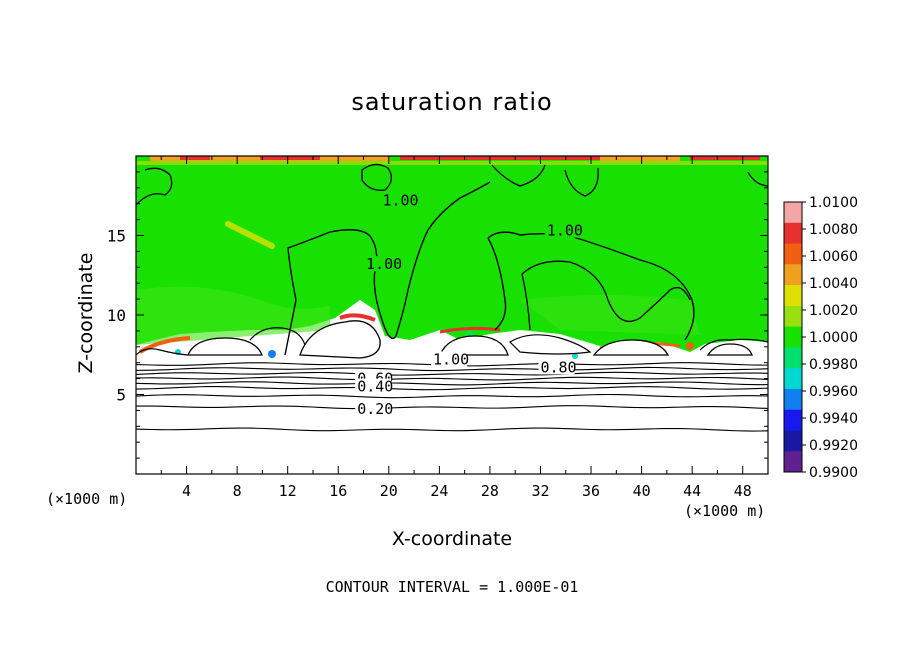 The width and height of the screenshot is (904, 654). What do you see at coordinates (86, 313) in the screenshot?
I see `y-axis-label: Z-coordinate` at bounding box center [86, 313].